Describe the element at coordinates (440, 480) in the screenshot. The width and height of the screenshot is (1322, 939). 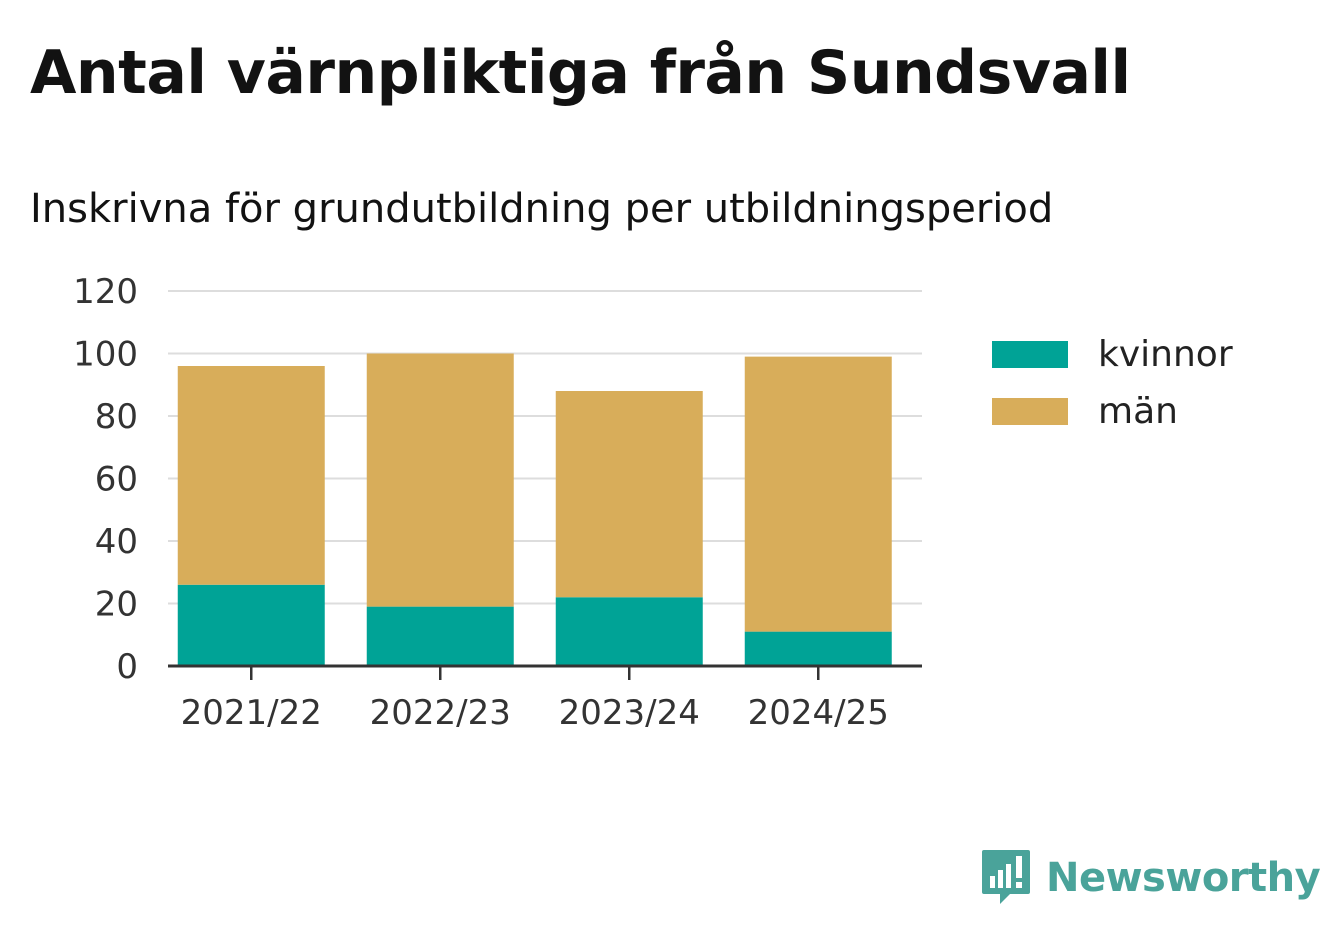
I see `bar-män-2022/23` at that location.